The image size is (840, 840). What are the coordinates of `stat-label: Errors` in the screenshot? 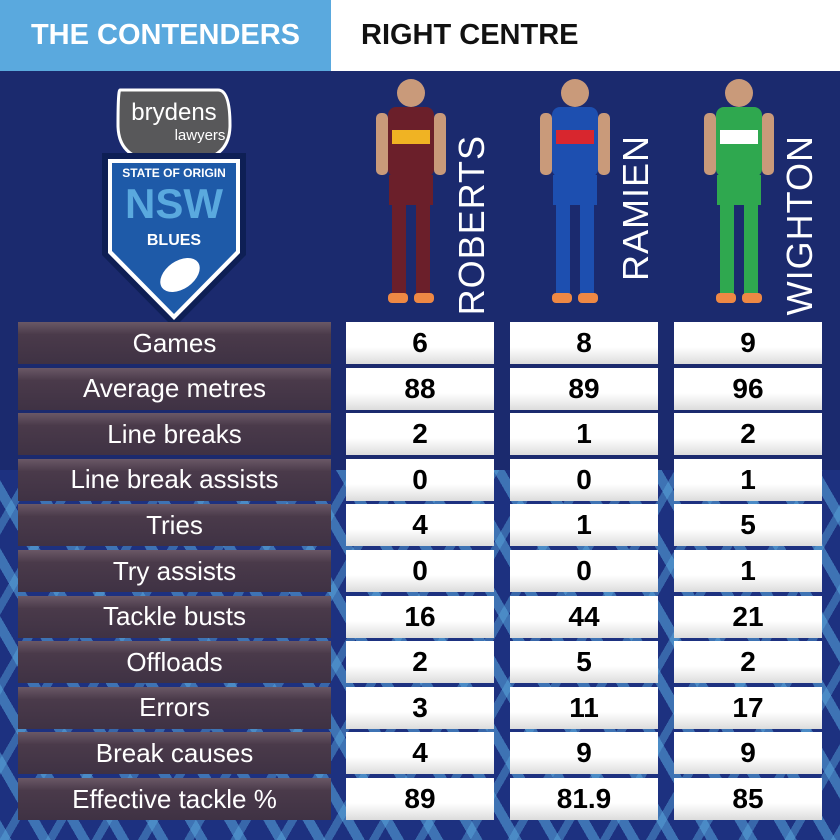 It's located at (174, 707).